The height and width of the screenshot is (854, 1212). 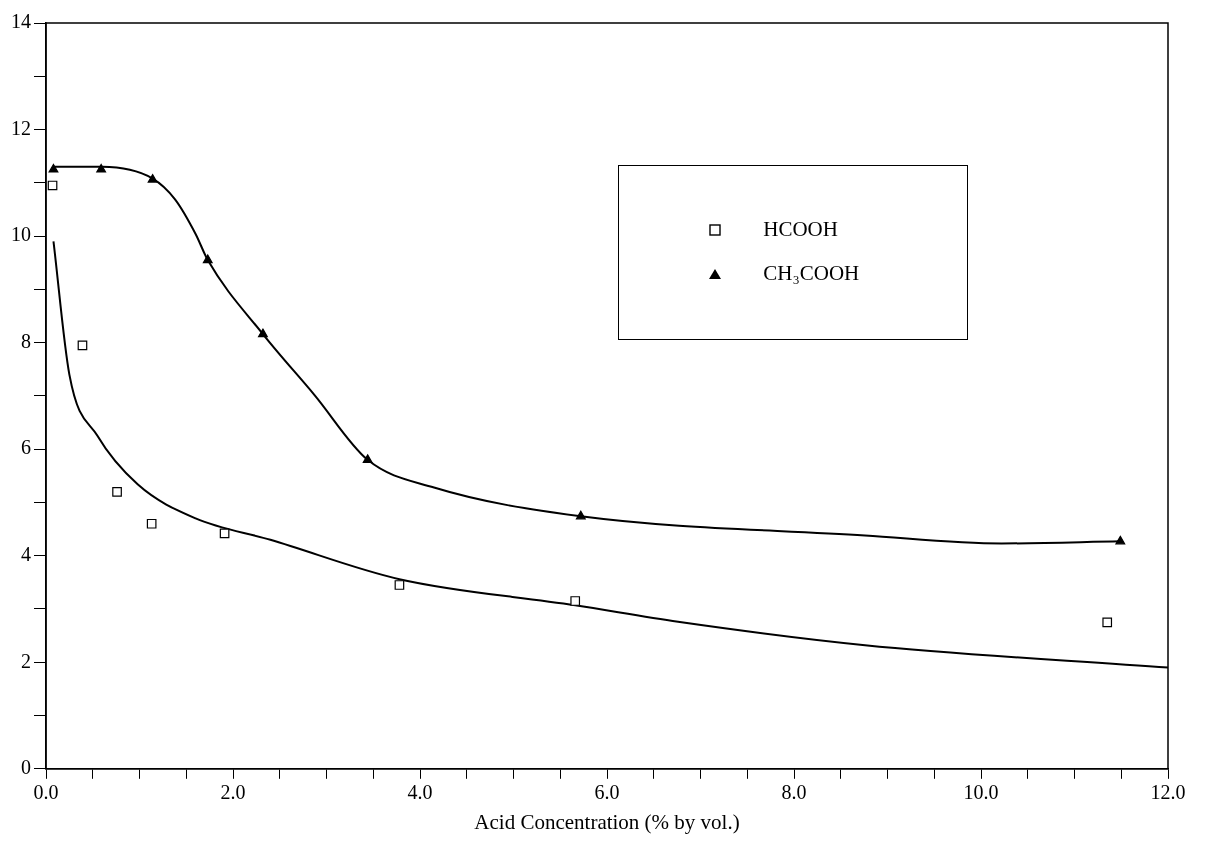 I want to click on y-tick-label: 14, so click(x=21, y=21).